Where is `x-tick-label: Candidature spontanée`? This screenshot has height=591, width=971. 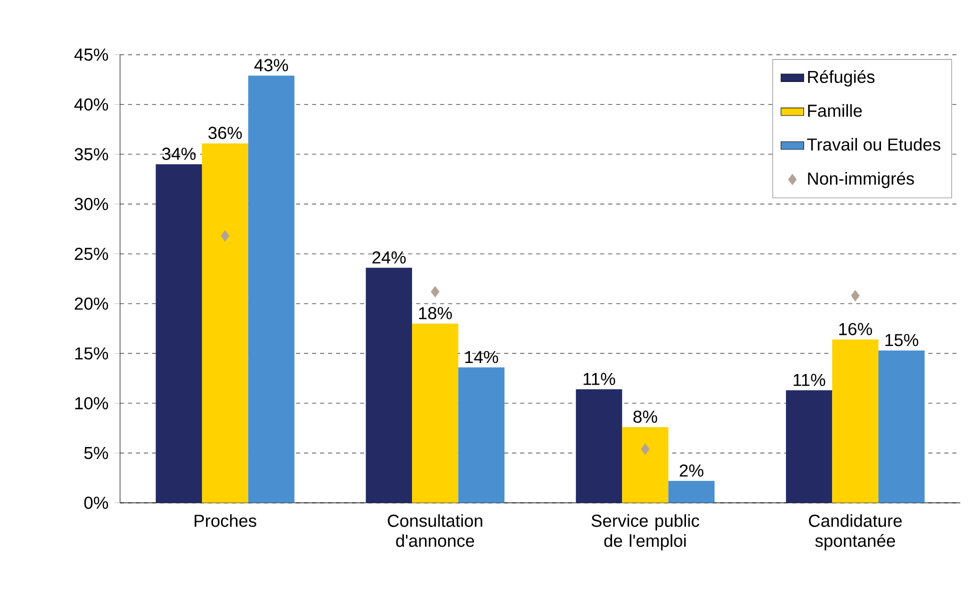 x-tick-label: Candidature spontanée is located at coordinates (855, 532).